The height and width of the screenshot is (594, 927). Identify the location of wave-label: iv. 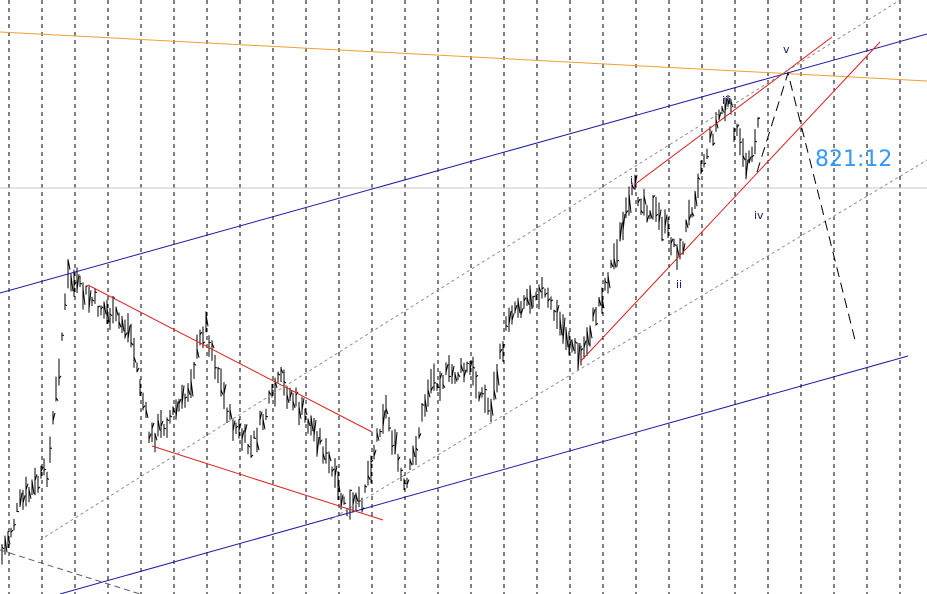
(759, 215).